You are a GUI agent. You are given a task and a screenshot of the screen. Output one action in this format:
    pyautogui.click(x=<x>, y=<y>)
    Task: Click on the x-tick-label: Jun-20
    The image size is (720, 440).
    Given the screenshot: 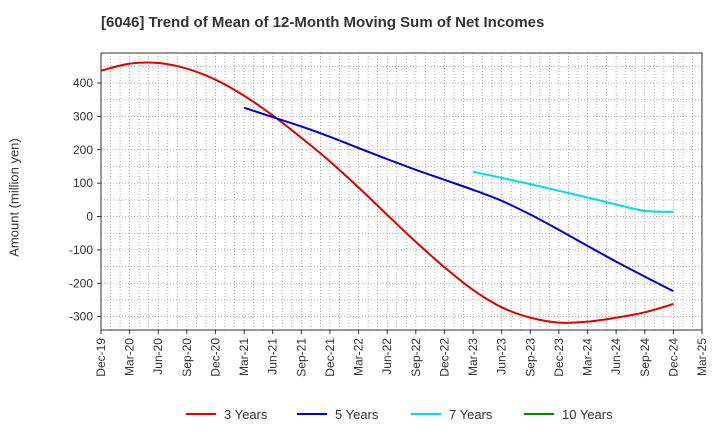 What is the action you would take?
    pyautogui.click(x=158, y=356)
    